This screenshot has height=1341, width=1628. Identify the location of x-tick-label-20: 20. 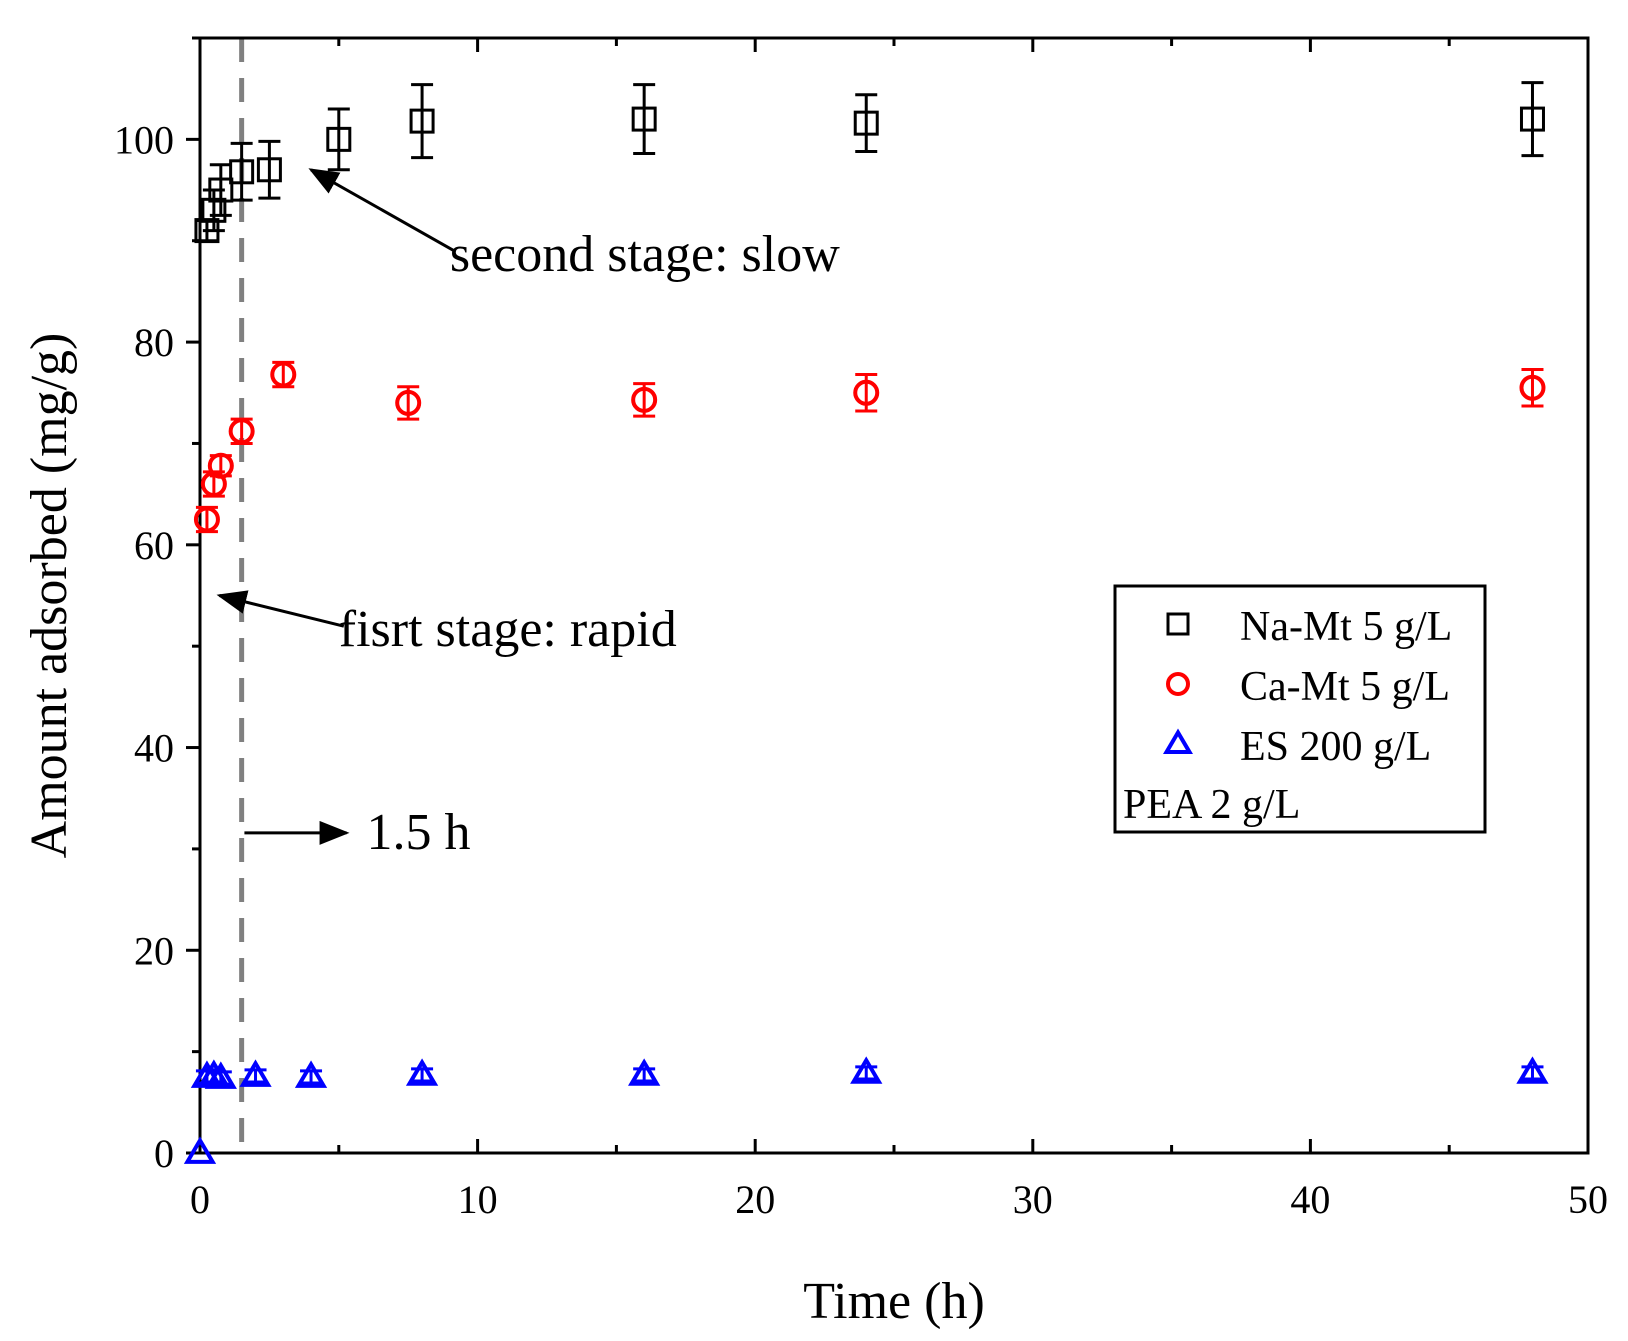
(755, 1199).